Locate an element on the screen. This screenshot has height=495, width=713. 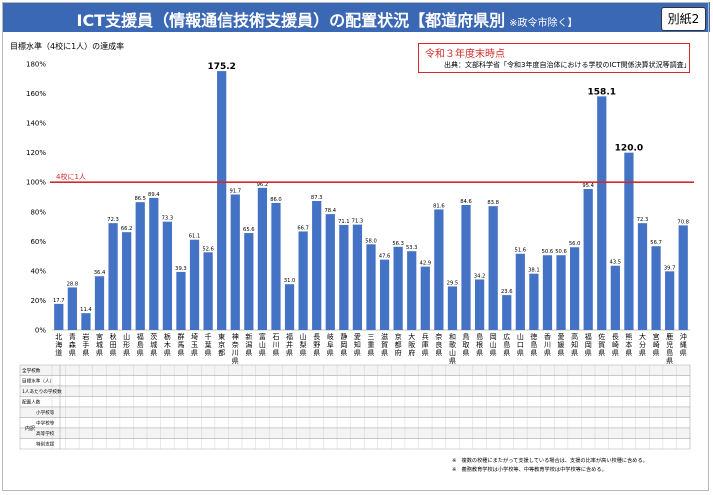
x-tick-label: 茨城県 is located at coordinates (153, 344).